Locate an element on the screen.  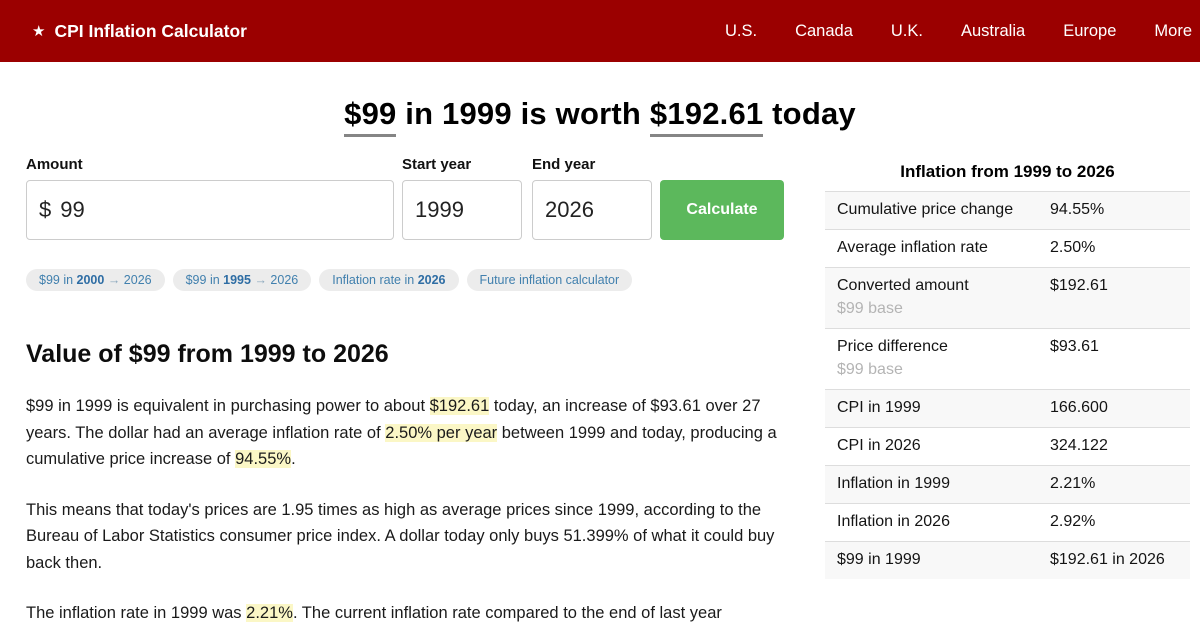
row-value: 166.600 is located at coordinates (1079, 407).